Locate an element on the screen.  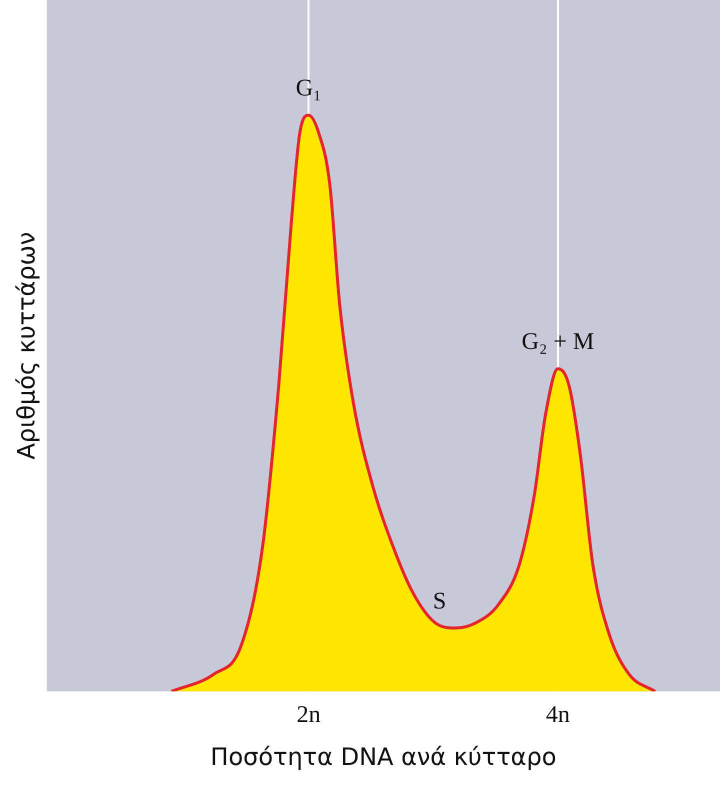
annotation: G₂ + M is located at coordinates (558, 342).